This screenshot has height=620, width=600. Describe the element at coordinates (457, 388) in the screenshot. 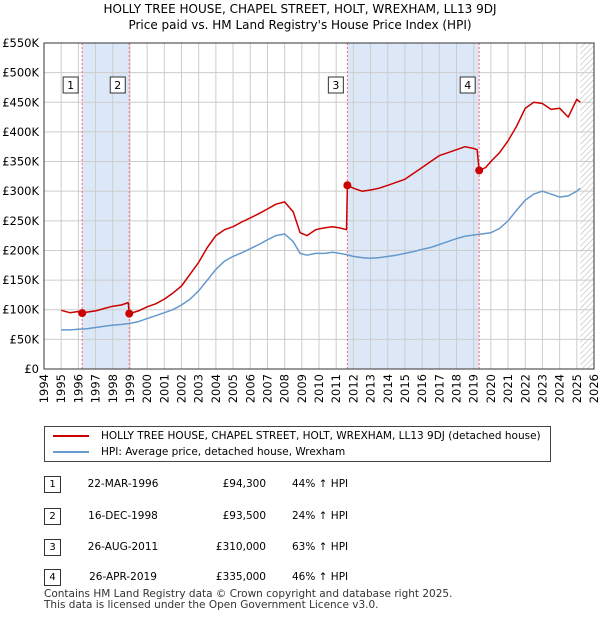

I see `x-tick-label: 2018` at that location.